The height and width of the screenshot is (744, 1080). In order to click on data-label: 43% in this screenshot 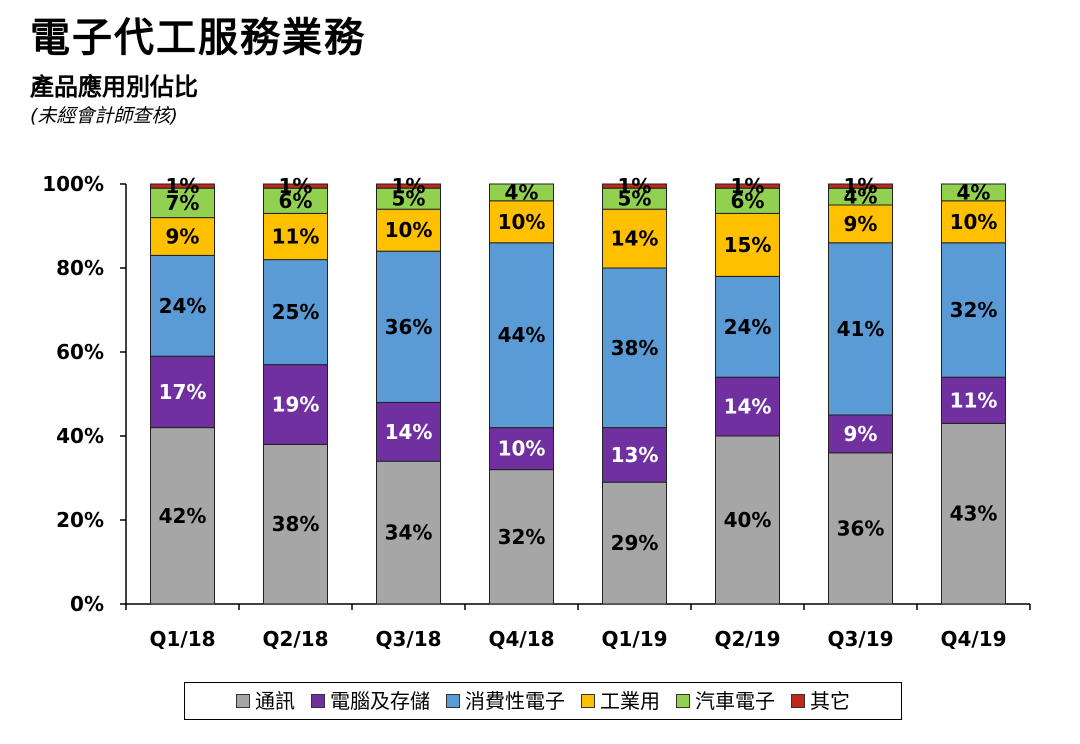, I will do `click(974, 514)`.